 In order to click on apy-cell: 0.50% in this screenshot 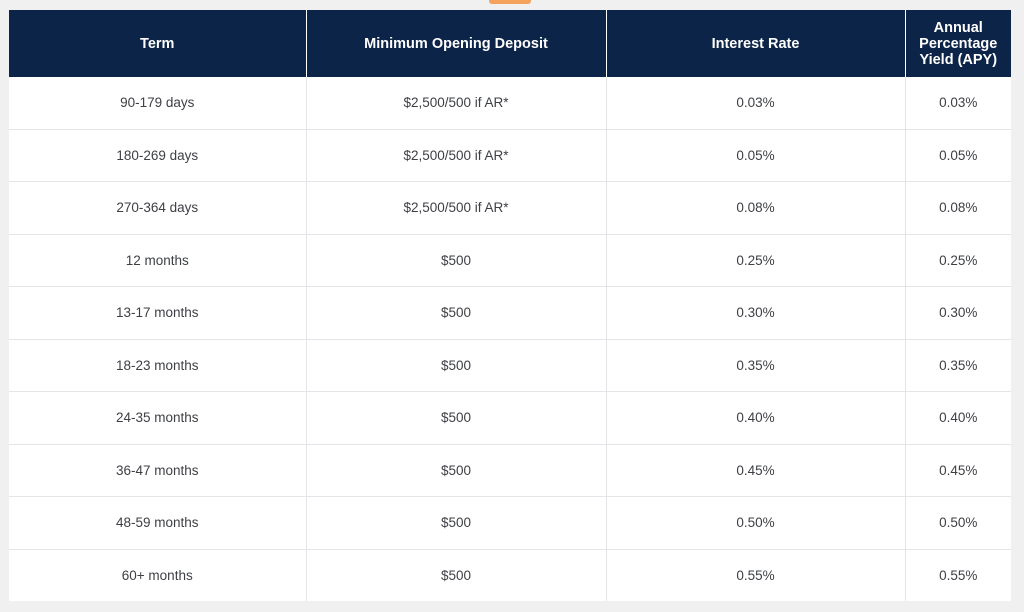, I will do `click(958, 523)`.